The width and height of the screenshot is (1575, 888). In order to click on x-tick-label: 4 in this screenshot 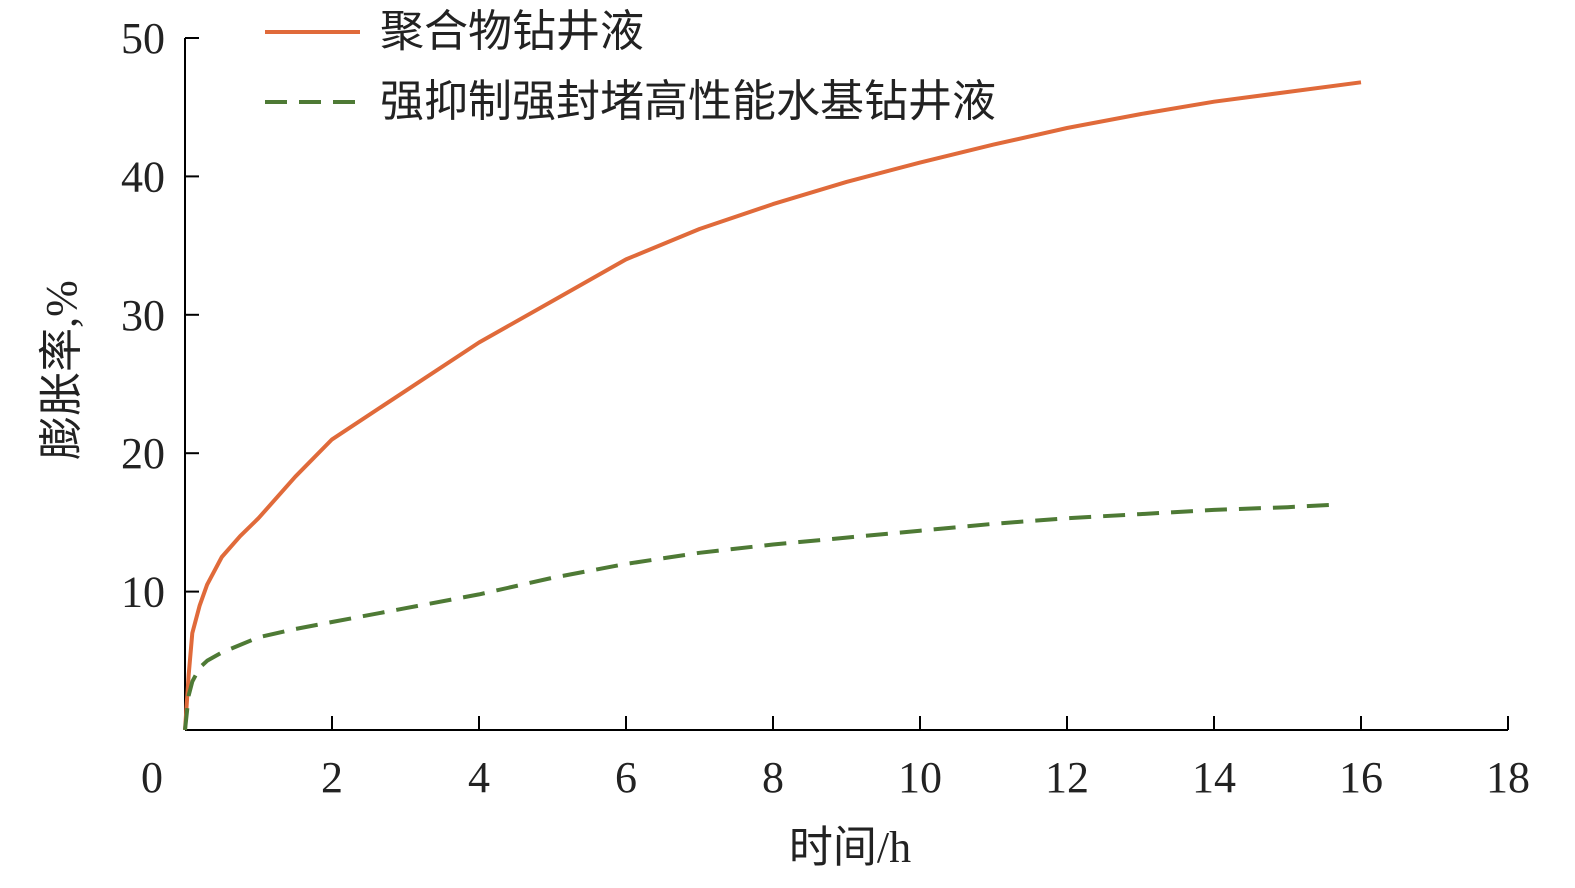, I will do `click(479, 777)`.